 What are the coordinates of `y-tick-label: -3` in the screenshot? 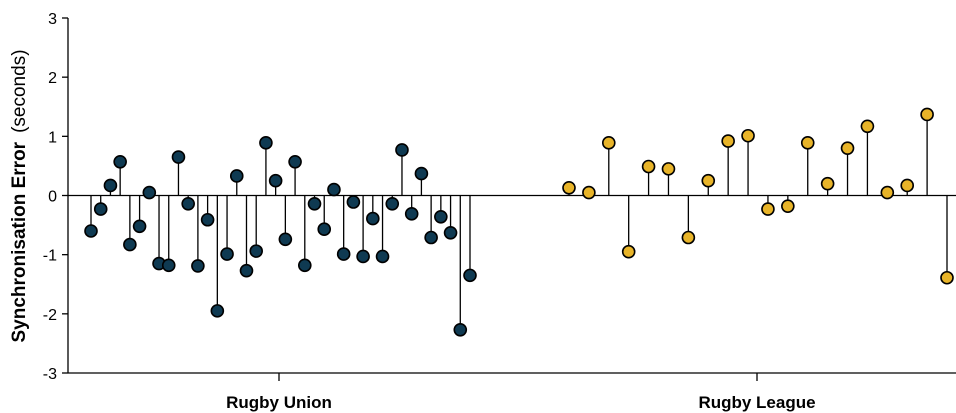 It's located at (50, 374).